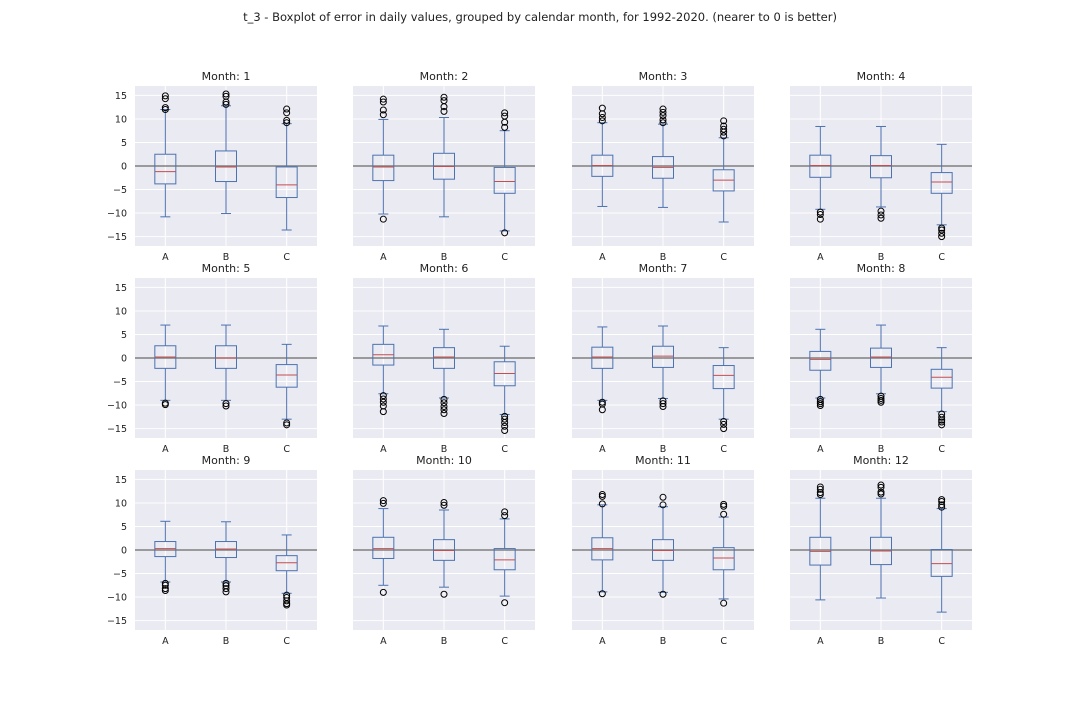 This screenshot has height=720, width=1080. Describe the element at coordinates (121, 503) in the screenshot. I see `y-tick-label: 10` at that location.